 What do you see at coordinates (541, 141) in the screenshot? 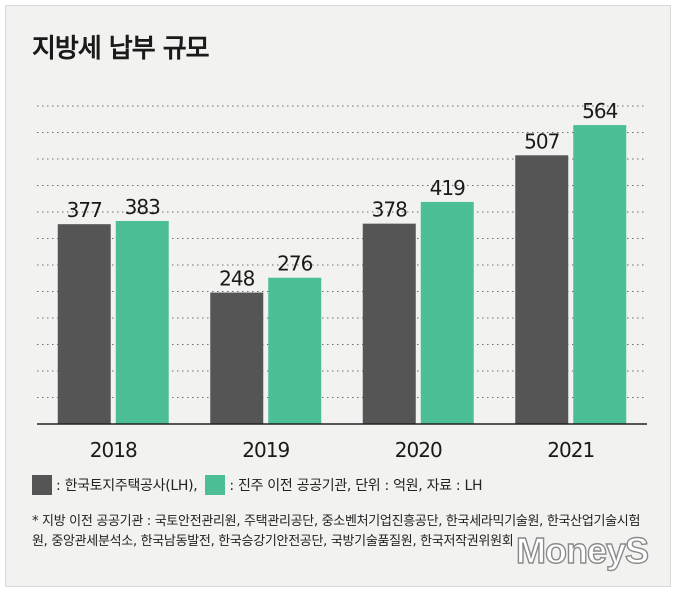
I see `data-label-lh-2021: 507` at bounding box center [541, 141].